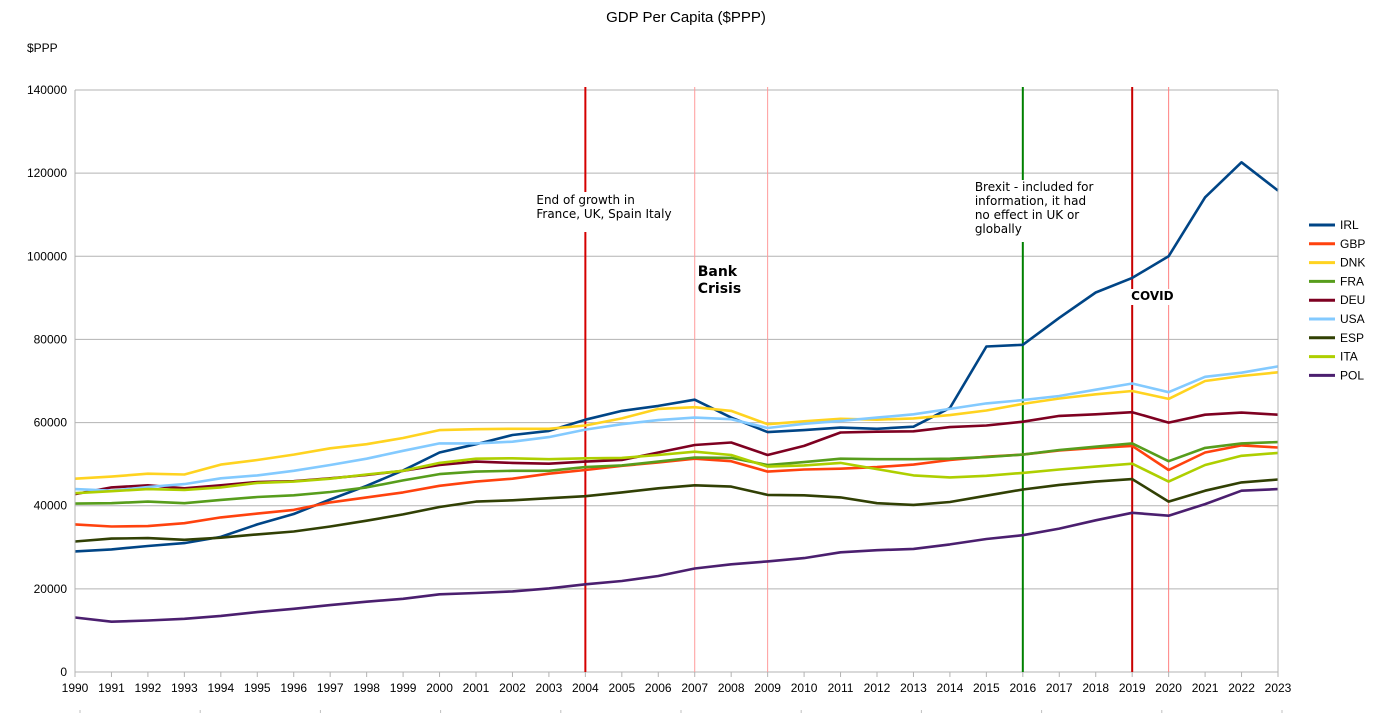 This screenshot has width=1374, height=714. I want to click on y-tick-label: 20000, so click(51, 589).